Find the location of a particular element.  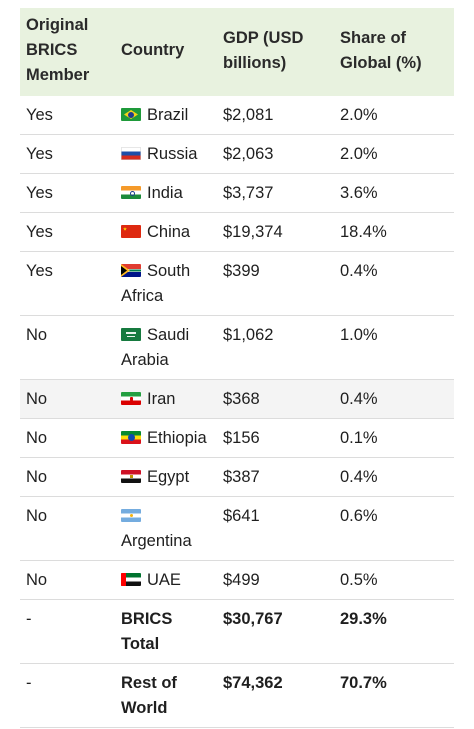

share-cell: 0.5% is located at coordinates (394, 580).